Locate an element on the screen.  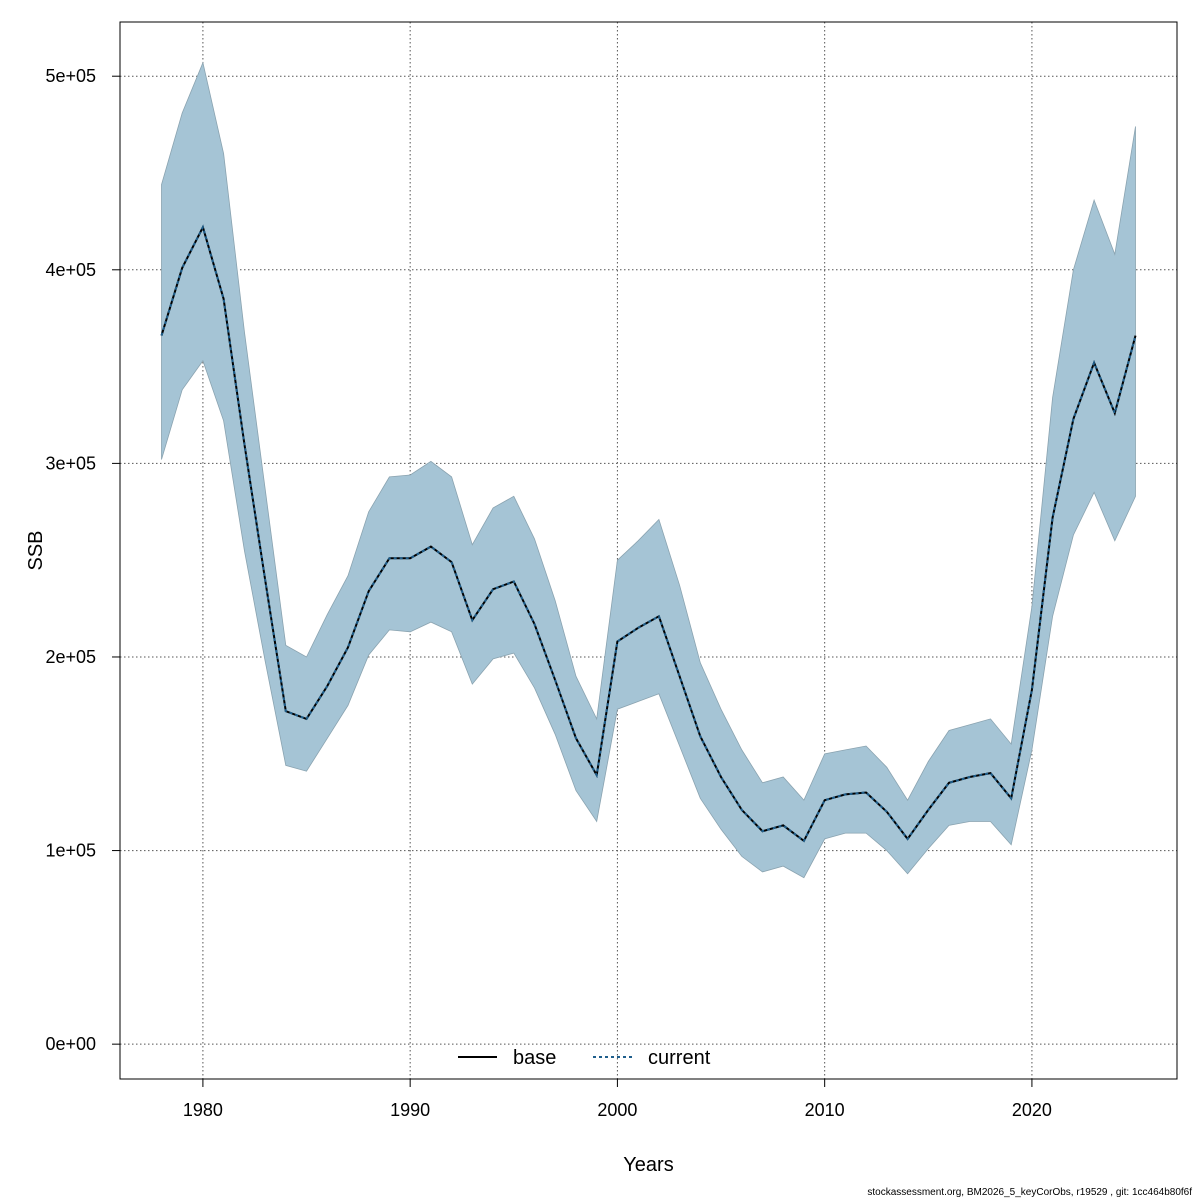
legend: base current is located at coordinates (584, 1058).